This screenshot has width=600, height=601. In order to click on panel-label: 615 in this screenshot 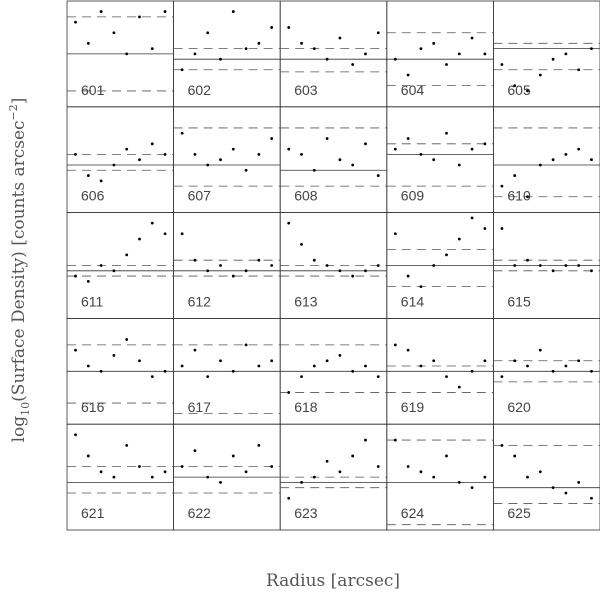, I will do `click(519, 301)`.